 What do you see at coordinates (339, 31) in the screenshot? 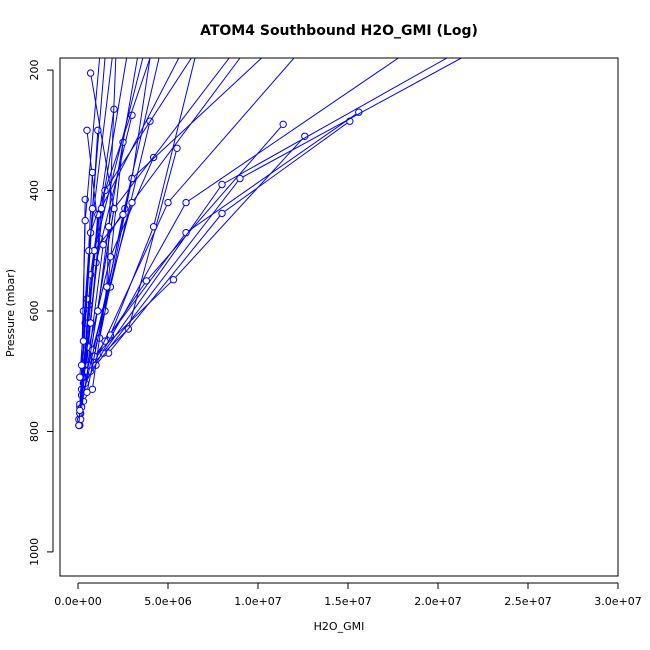
I see `chart-title: ATOM4 Southbound H2O_GMI (Log)` at bounding box center [339, 31].